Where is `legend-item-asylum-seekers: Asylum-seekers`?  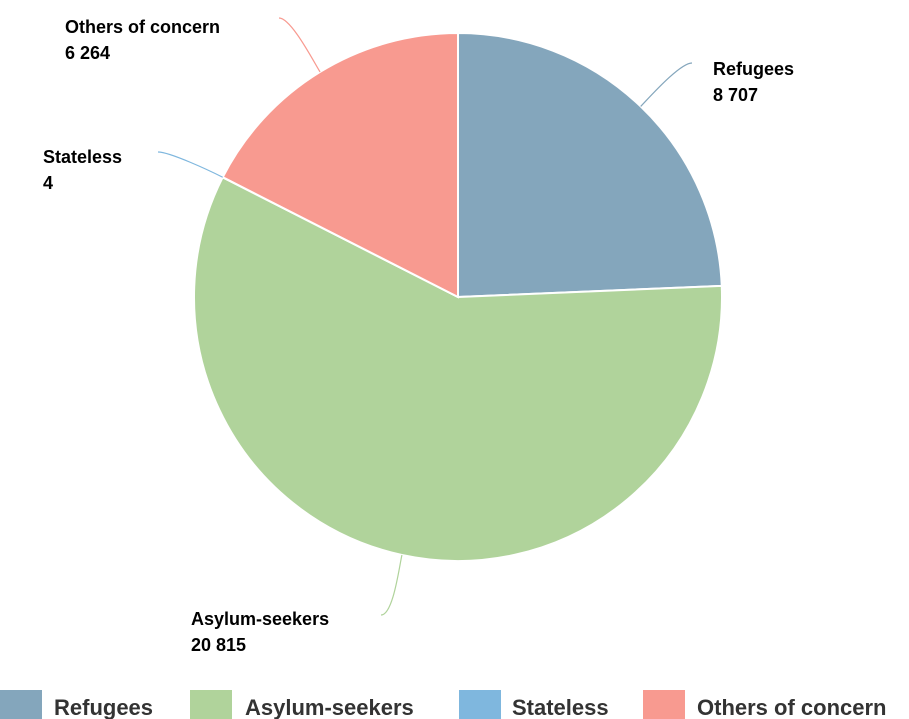 legend-item-asylum-seekers: Asylum-seekers is located at coordinates (302, 704).